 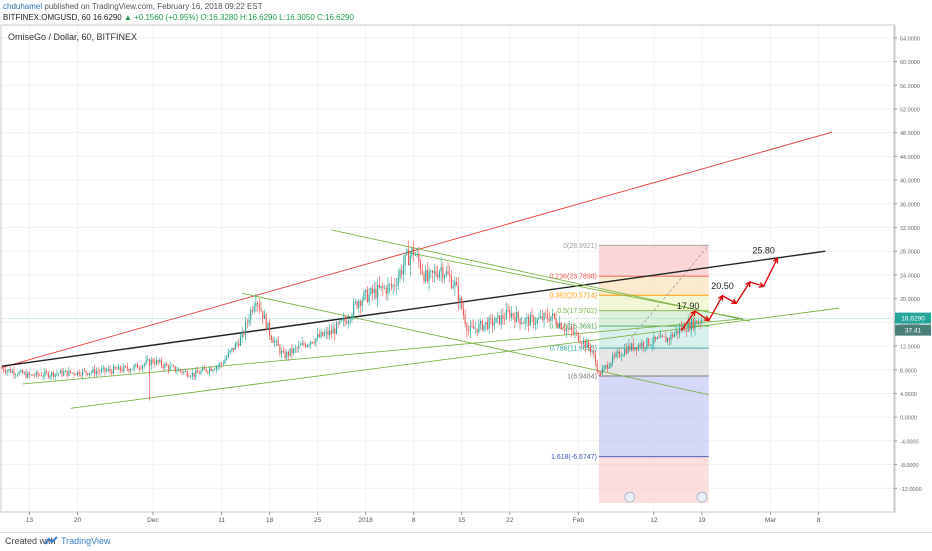 I want to click on fib-level-label: 1.618(-6.6747), so click(x=574, y=457).